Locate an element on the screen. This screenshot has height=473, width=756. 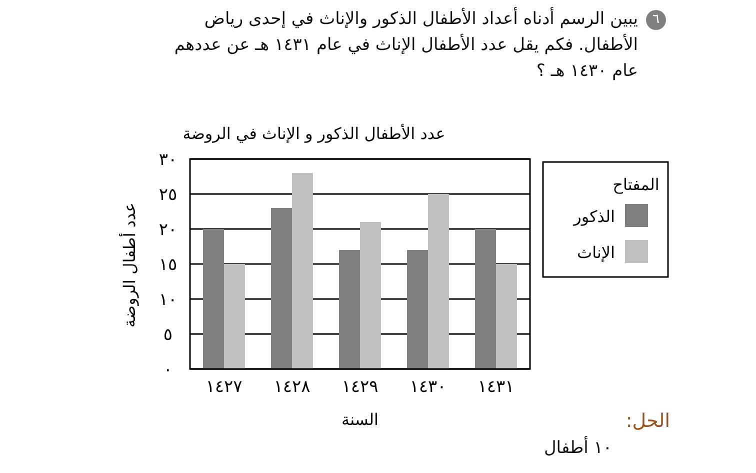
y-tick-label: ٥ is located at coordinates (168, 335).